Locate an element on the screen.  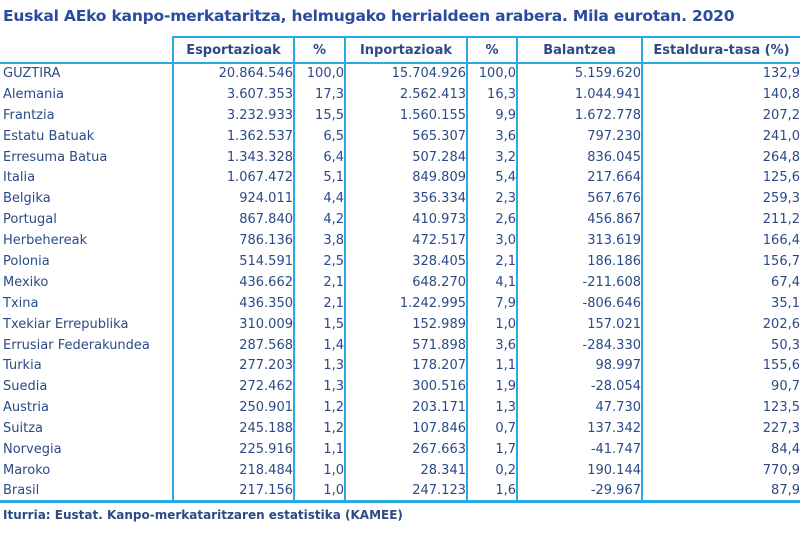
imports-share-cell: 1,6 is located at coordinates (491, 492).